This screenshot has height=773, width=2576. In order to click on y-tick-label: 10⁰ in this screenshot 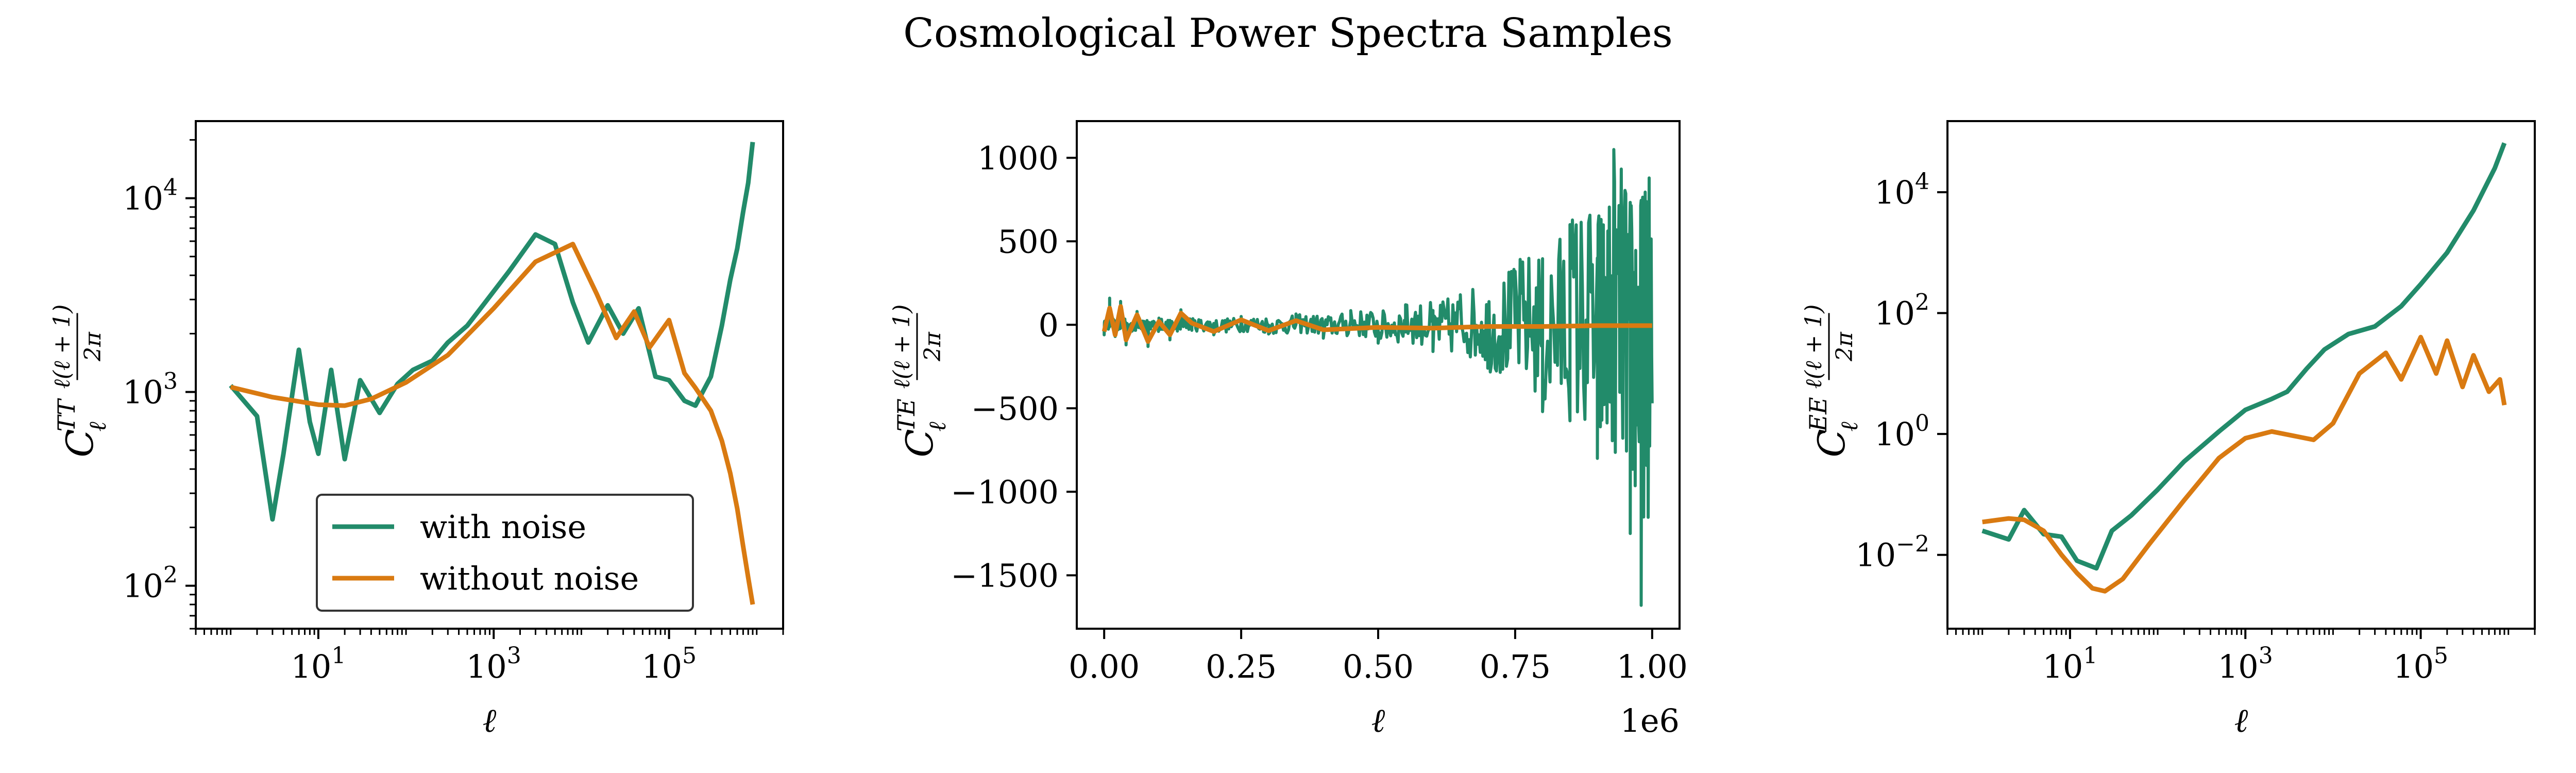, I will do `click(1901, 431)`.